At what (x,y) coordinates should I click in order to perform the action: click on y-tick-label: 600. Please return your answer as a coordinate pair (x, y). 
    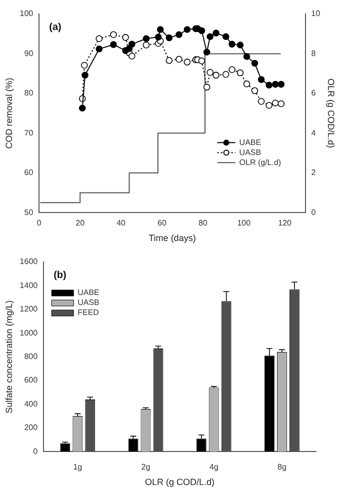
    Looking at the image, I should click on (31, 380).